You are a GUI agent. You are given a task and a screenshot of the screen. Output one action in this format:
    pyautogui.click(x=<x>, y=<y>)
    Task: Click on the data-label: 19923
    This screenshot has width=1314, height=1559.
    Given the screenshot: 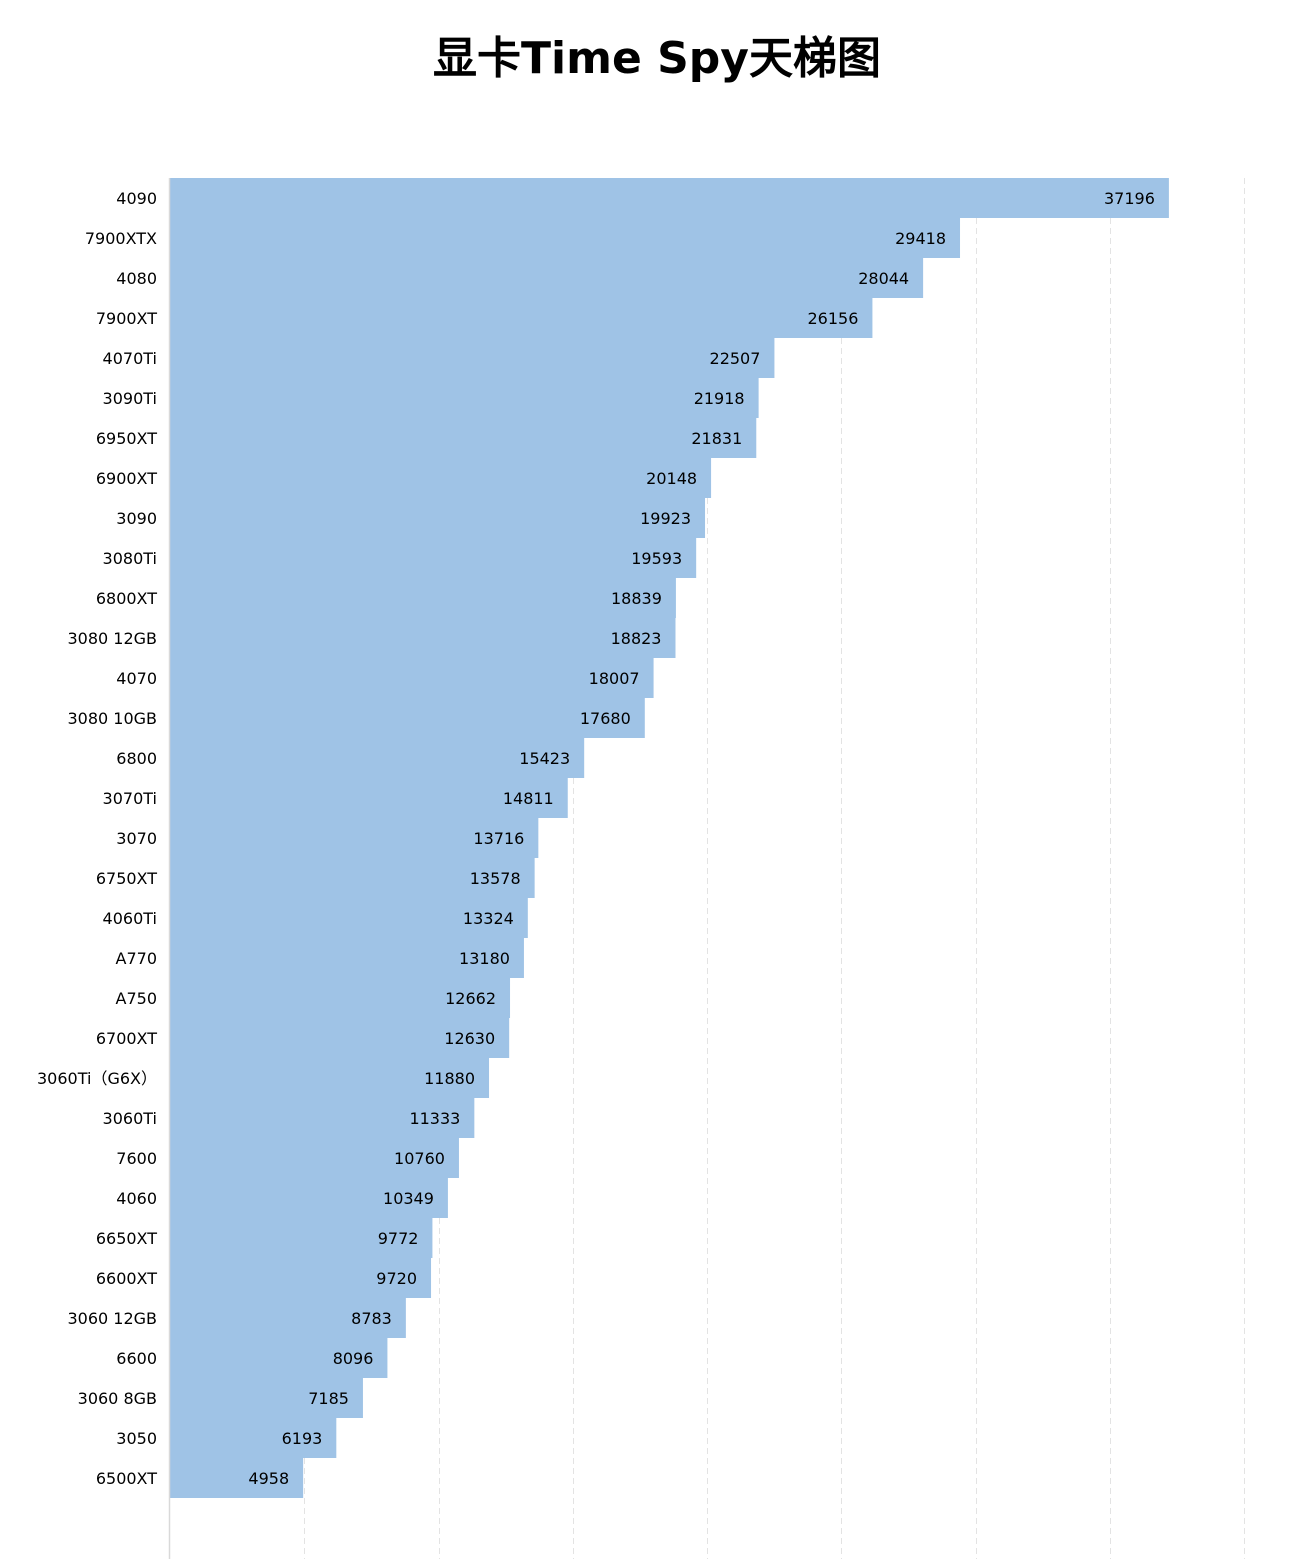 What is the action you would take?
    pyautogui.click(x=665, y=518)
    